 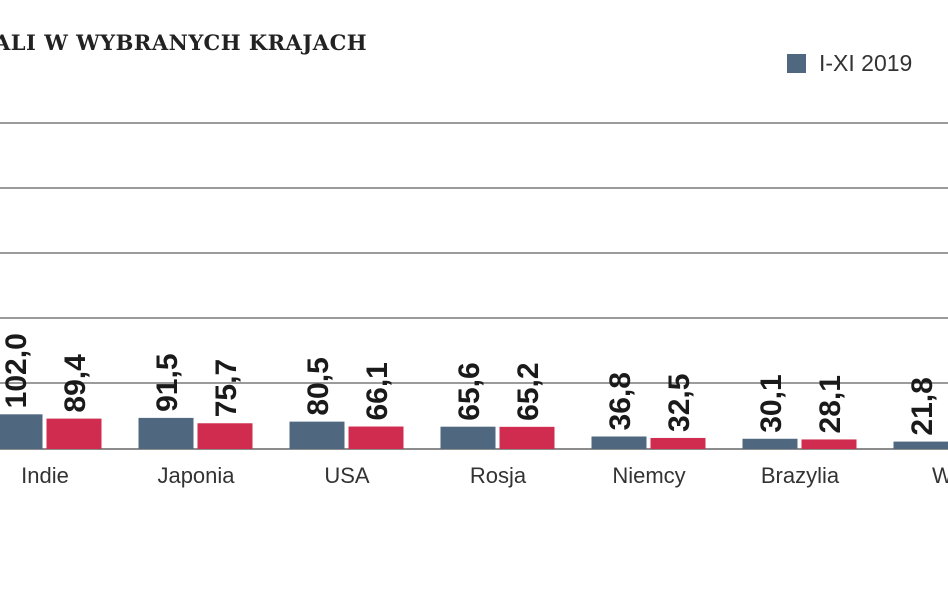 What do you see at coordinates (920, 445) in the screenshot?
I see `bar-wło-series-1` at bounding box center [920, 445].